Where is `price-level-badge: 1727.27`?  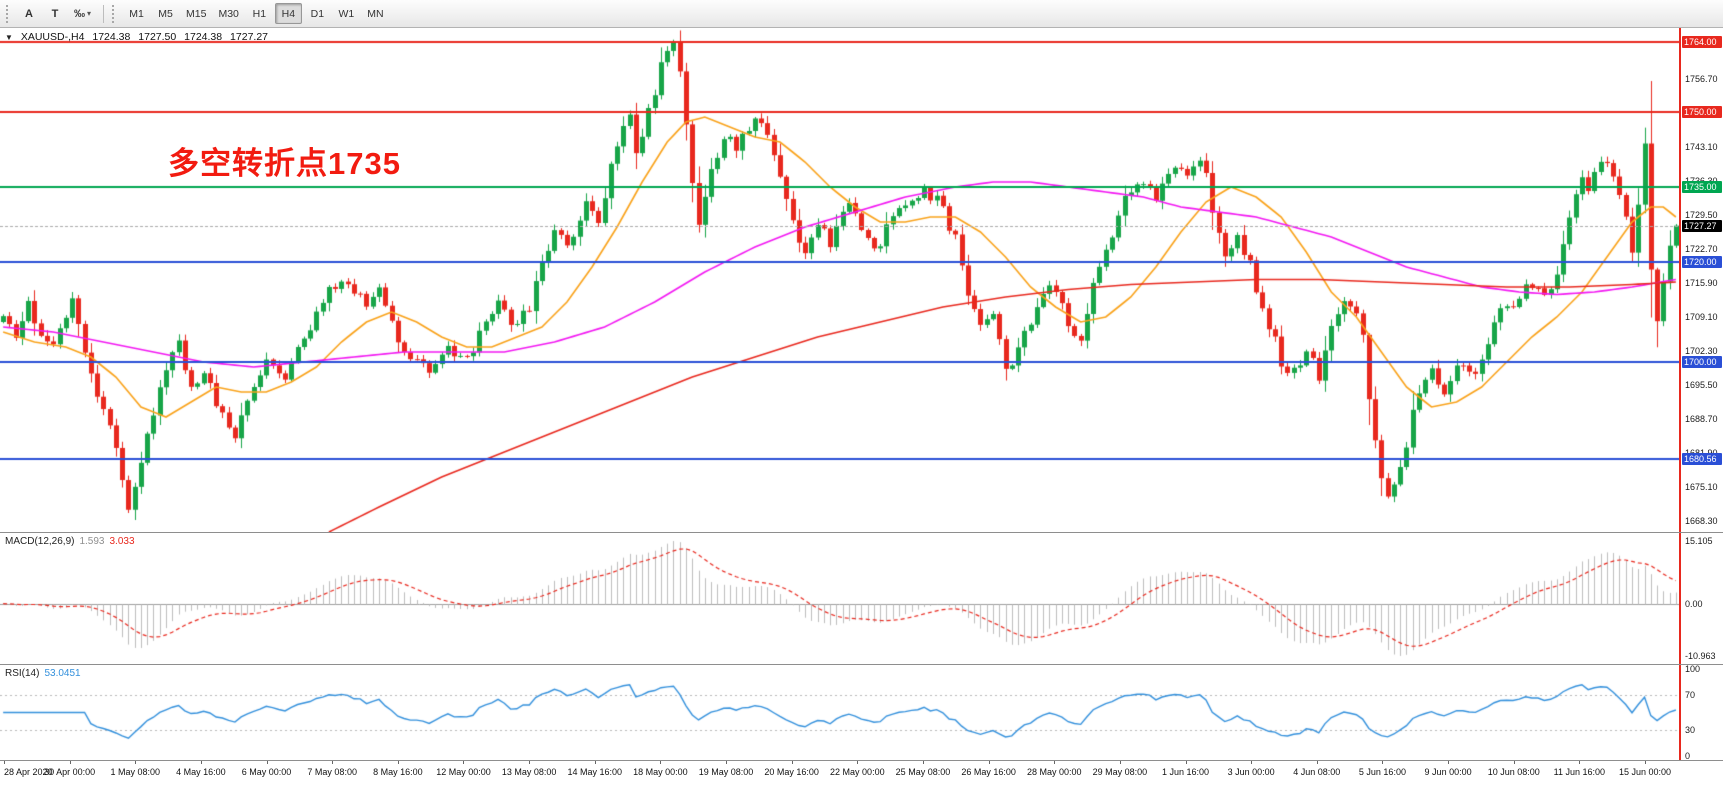 price-level-badge: 1727.27 is located at coordinates (1702, 225).